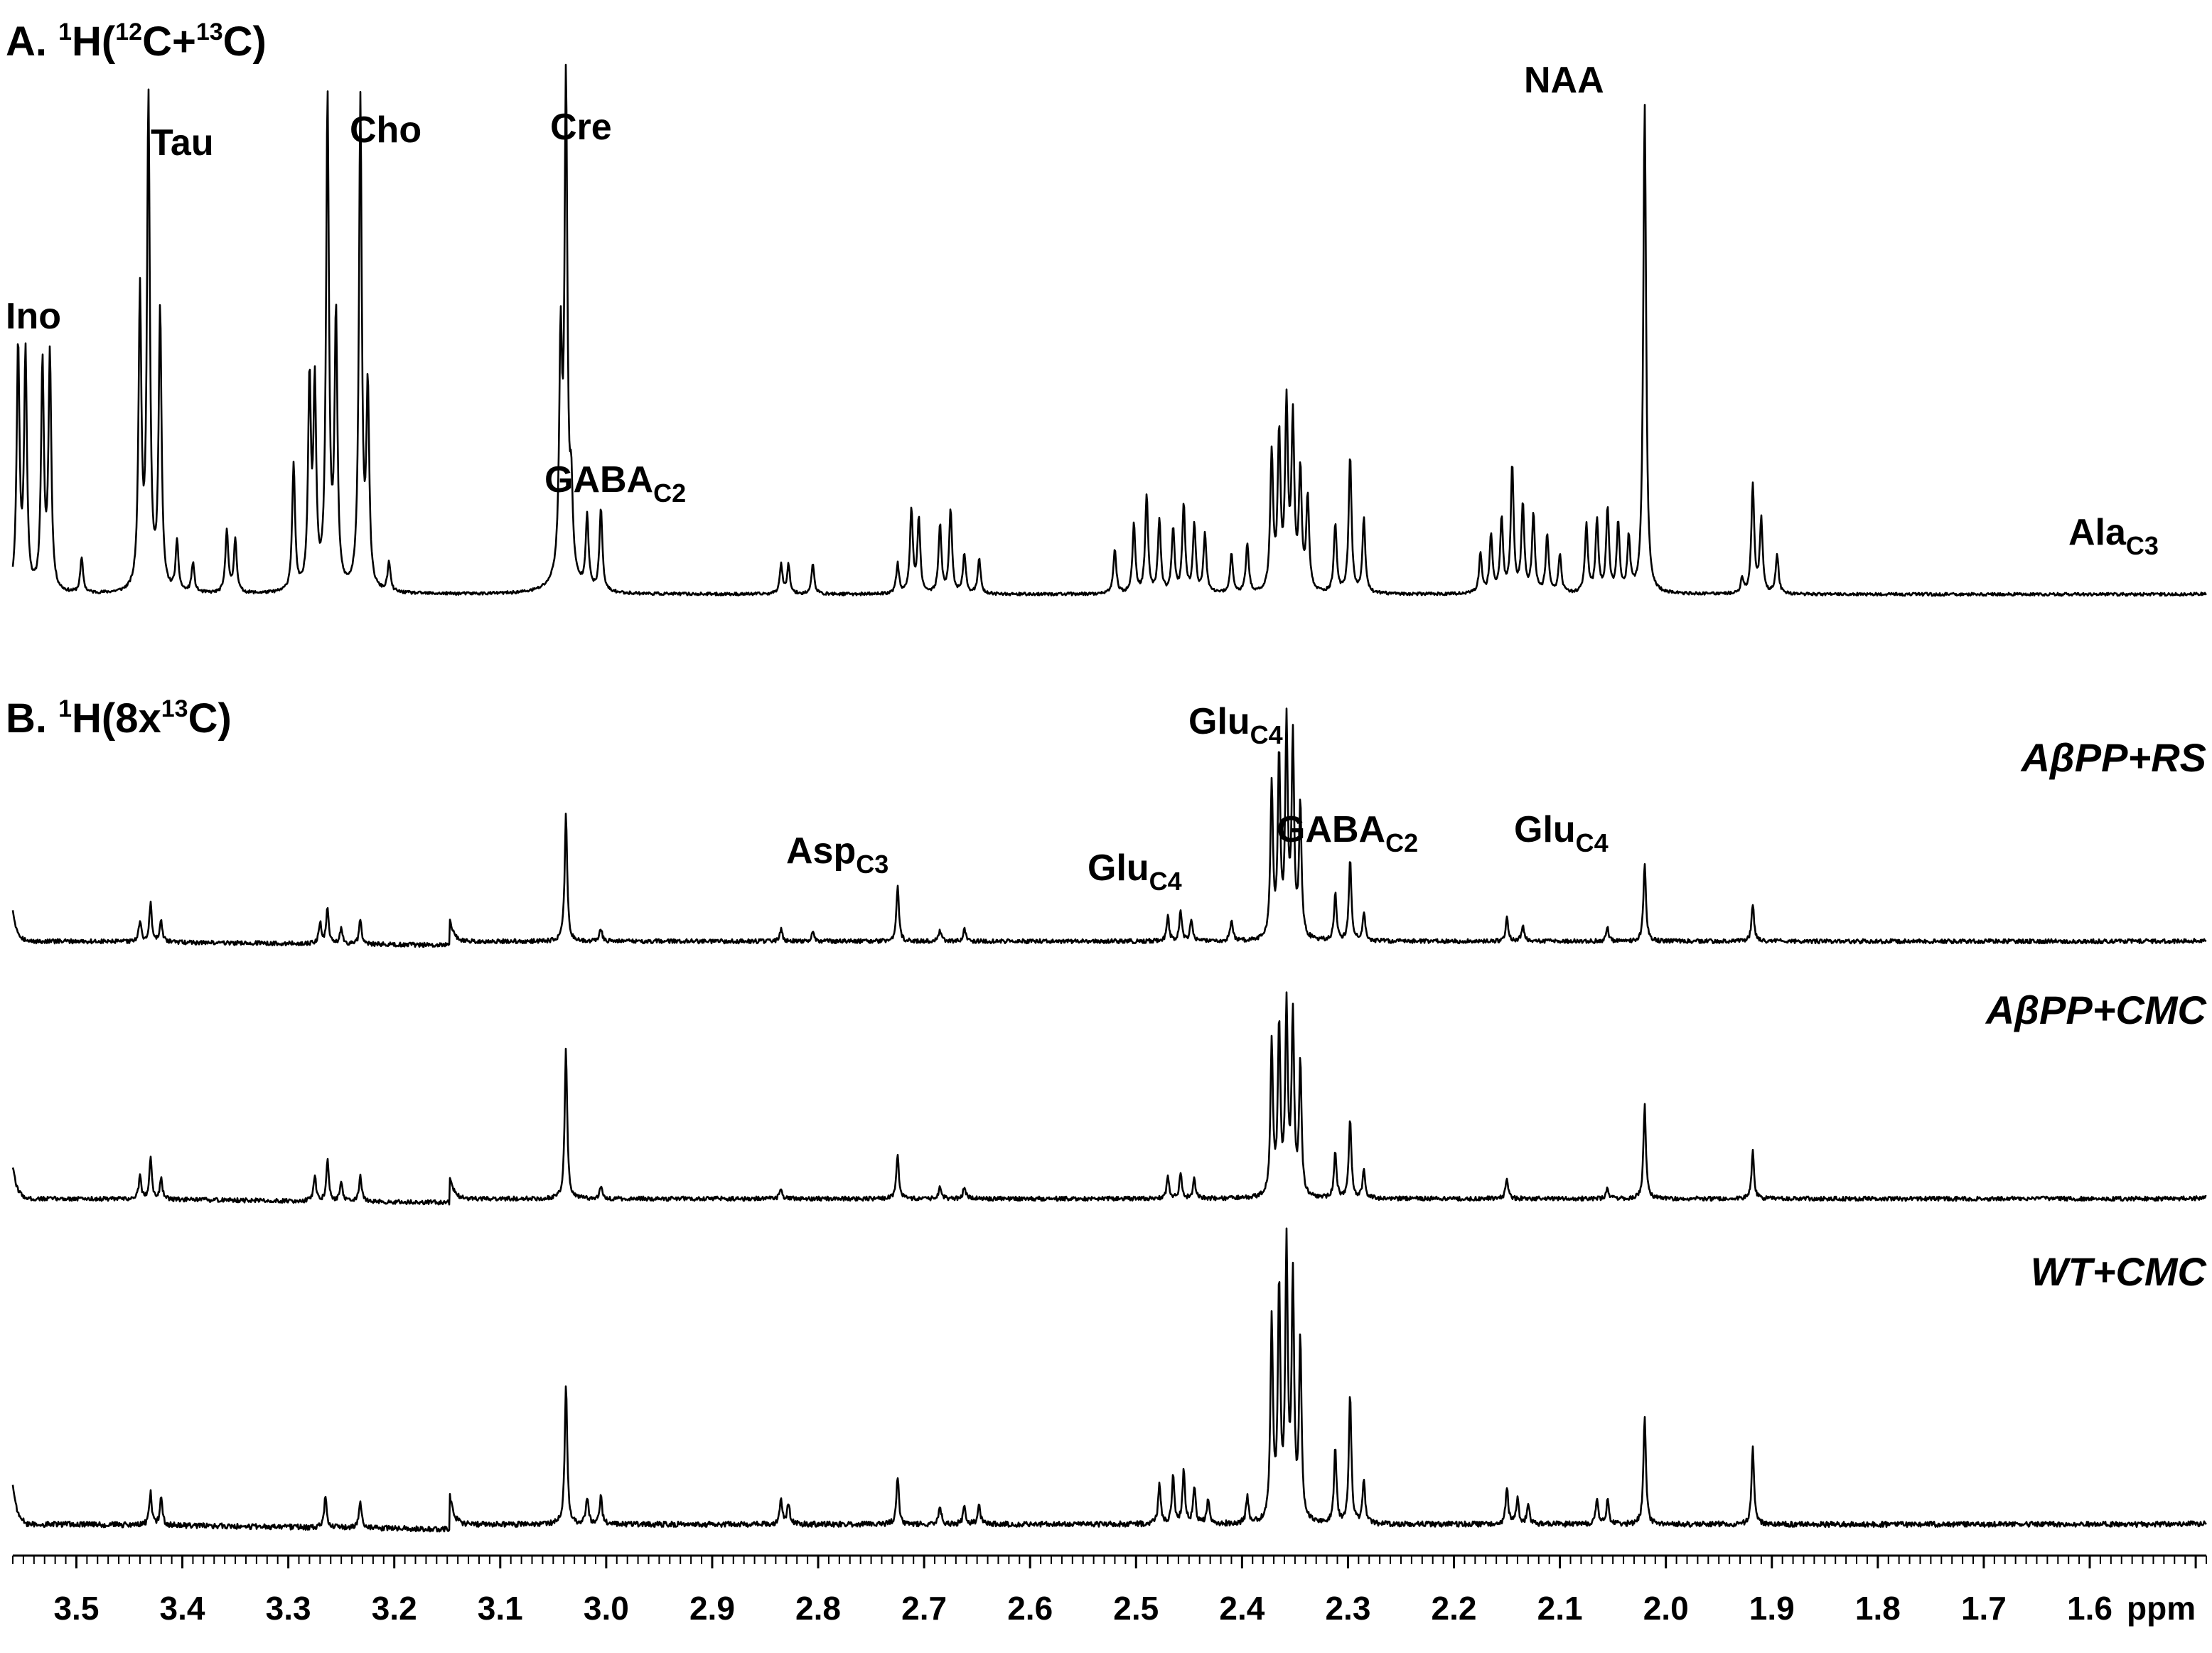 This screenshot has height=1653, width=2212. I want to click on x-axis-tick-label: 2.6, so click(1030, 1608).